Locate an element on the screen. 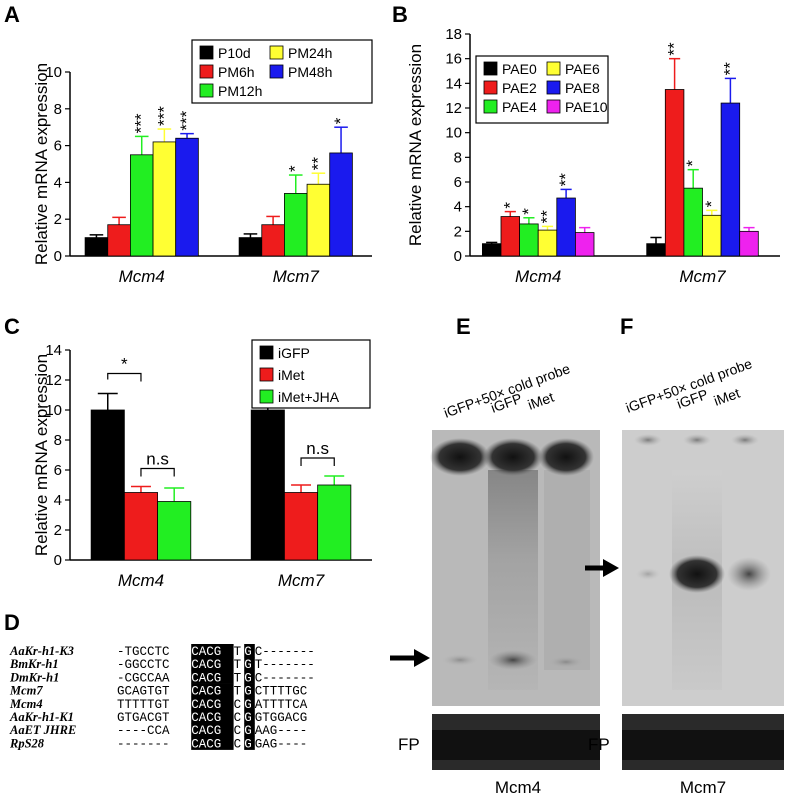 Image resolution: width=791 pixels, height=800 pixels. legend-label: PAE8 is located at coordinates (582, 88).